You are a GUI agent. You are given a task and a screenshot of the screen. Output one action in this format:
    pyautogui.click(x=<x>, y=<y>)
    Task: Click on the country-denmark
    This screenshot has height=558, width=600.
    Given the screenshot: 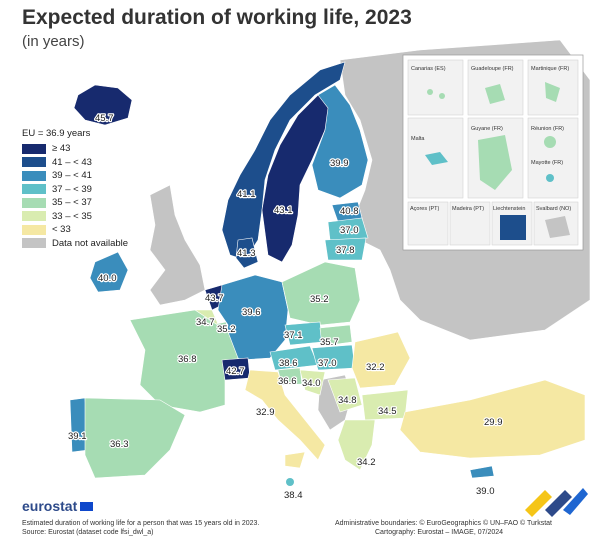 What is the action you would take?
    pyautogui.click(x=247, y=253)
    